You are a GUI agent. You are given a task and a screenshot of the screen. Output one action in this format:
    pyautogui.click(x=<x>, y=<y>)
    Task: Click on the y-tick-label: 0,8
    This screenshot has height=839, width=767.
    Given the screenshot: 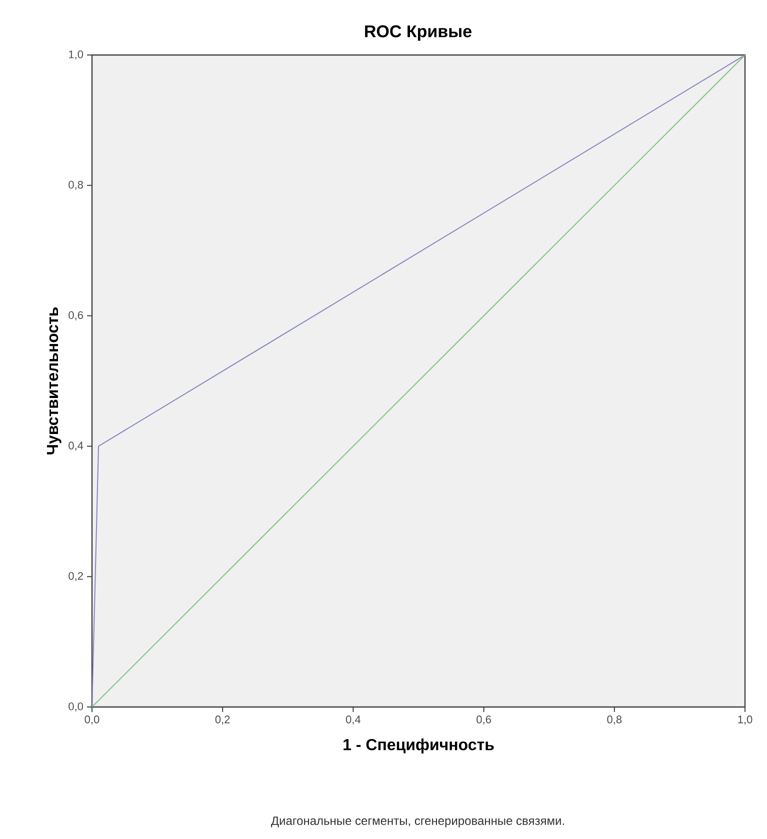 What is the action you would take?
    pyautogui.click(x=75, y=185)
    